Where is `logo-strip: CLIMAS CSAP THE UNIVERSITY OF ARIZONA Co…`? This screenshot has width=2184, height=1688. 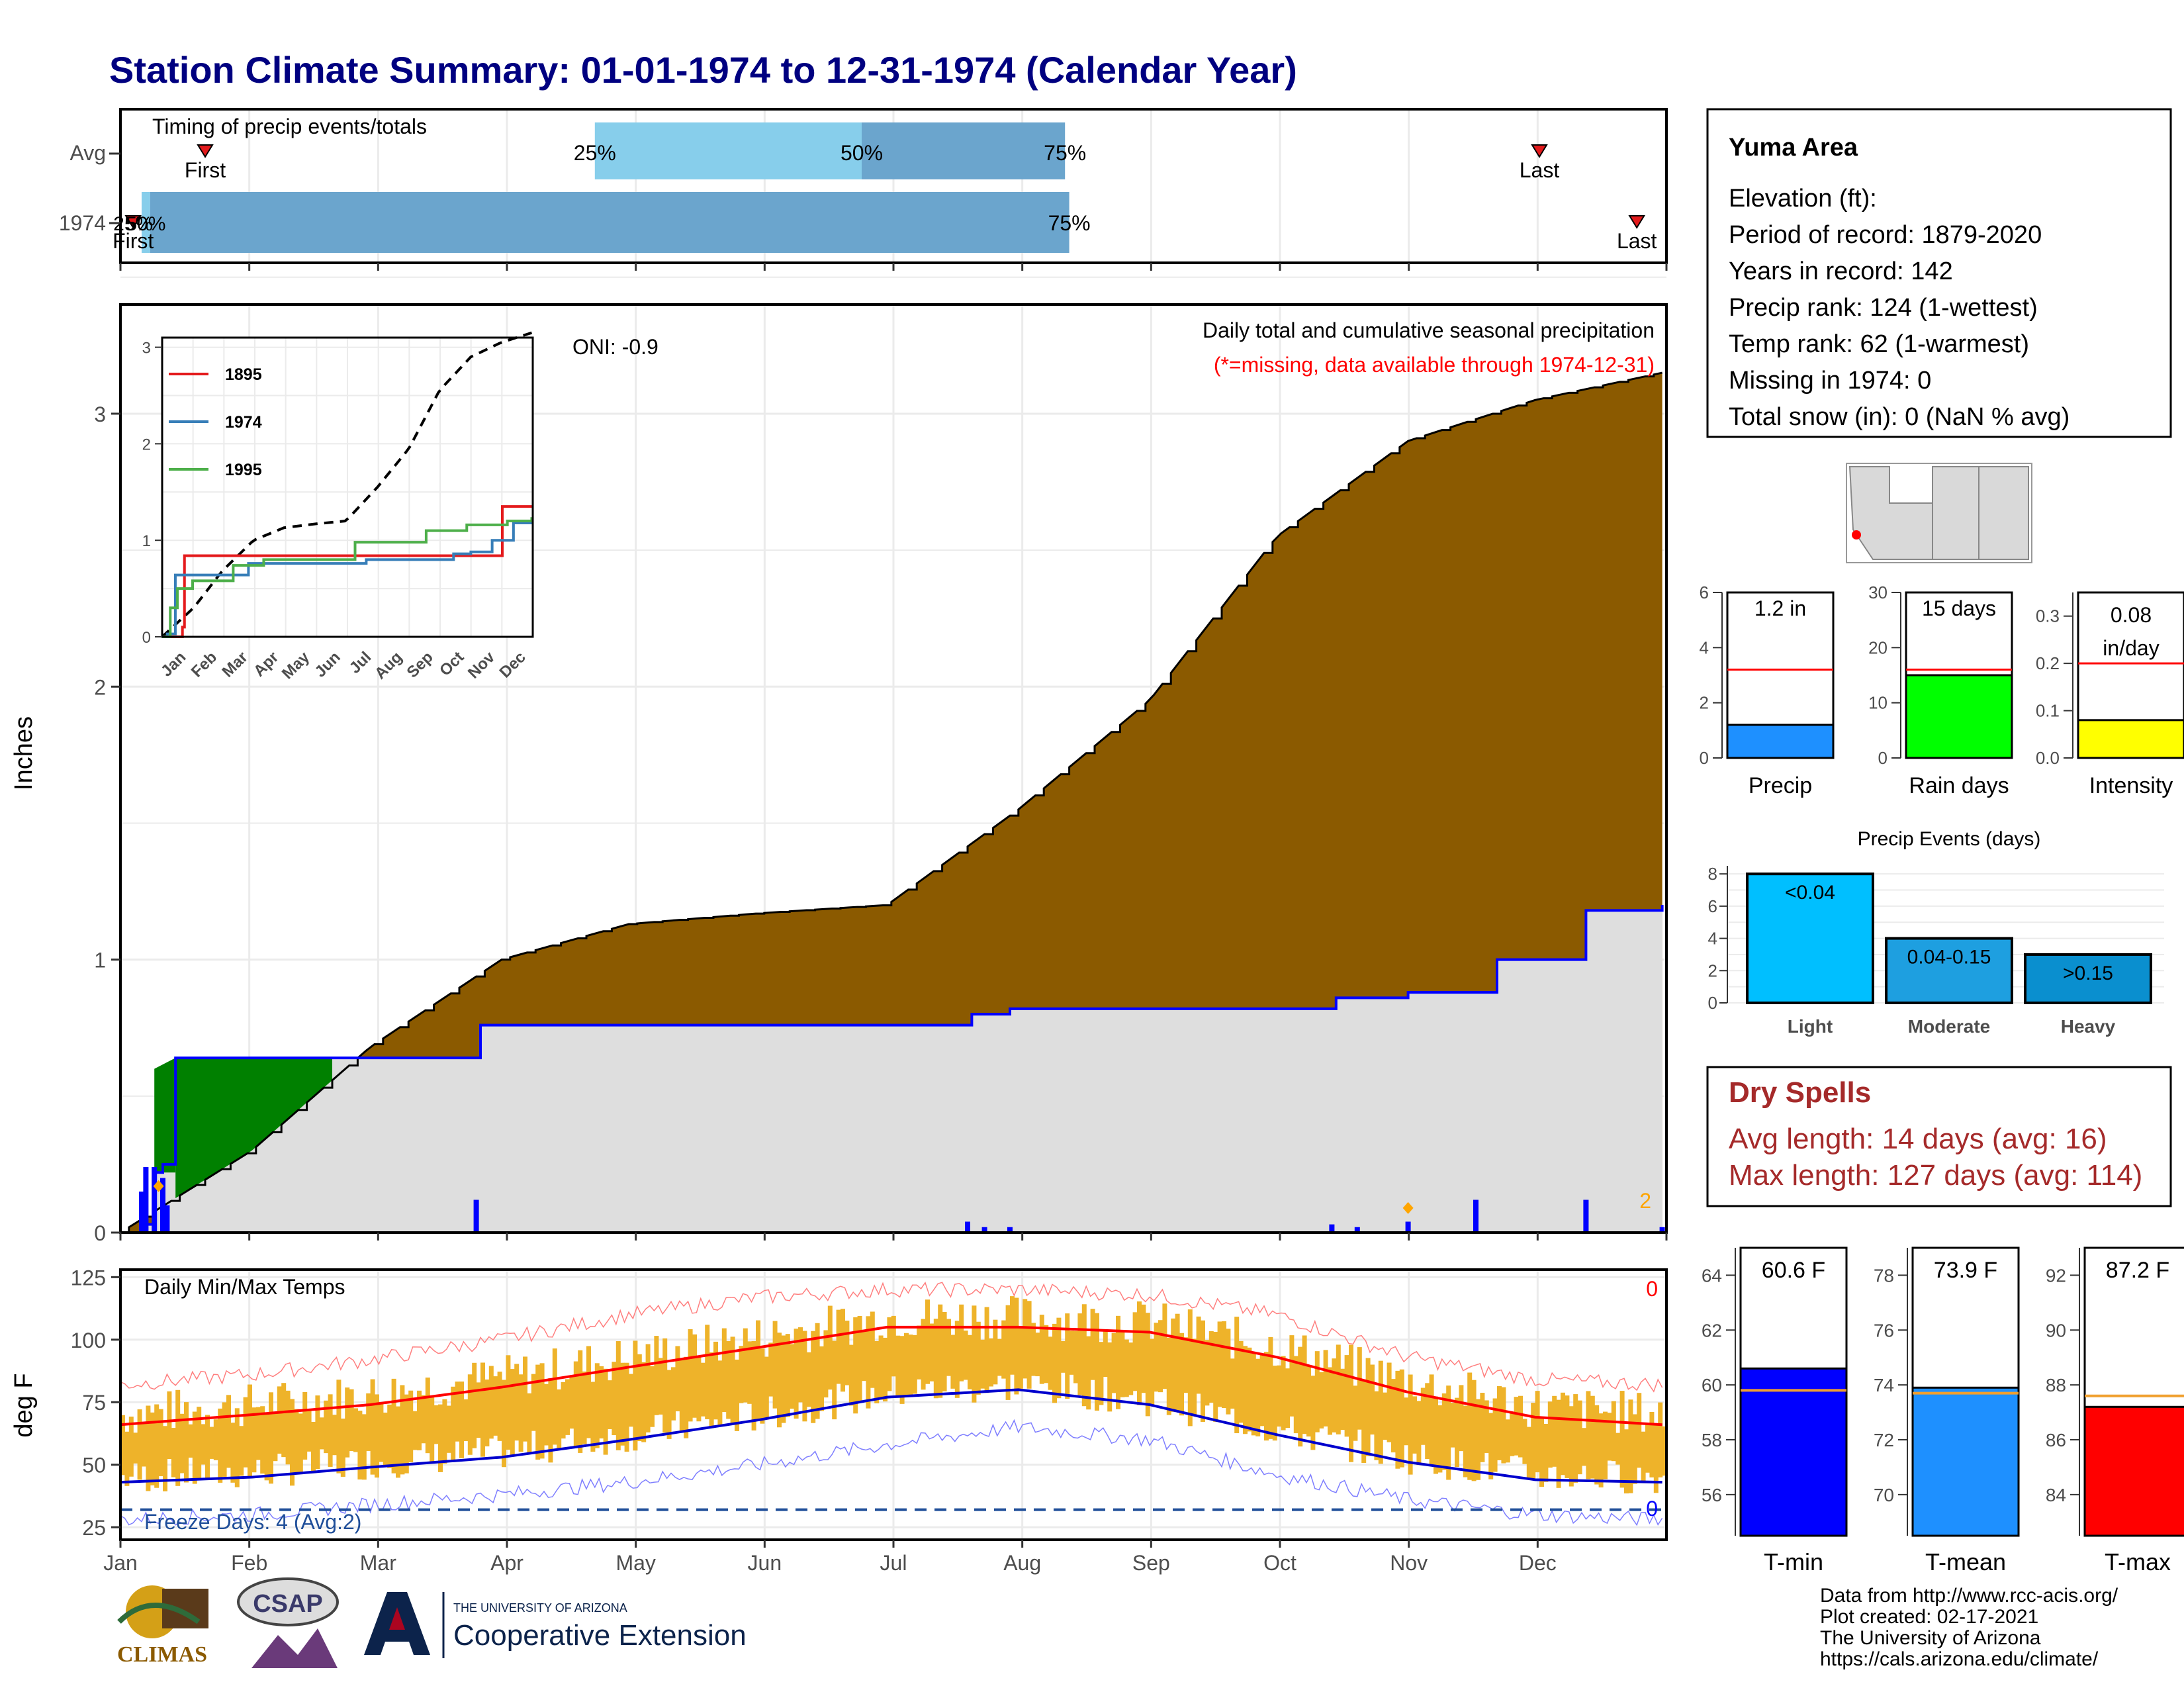
logo-strip: CLIMAS CSAP THE UNIVERSITY OF ARIZONA Co… is located at coordinates (430, 1628).